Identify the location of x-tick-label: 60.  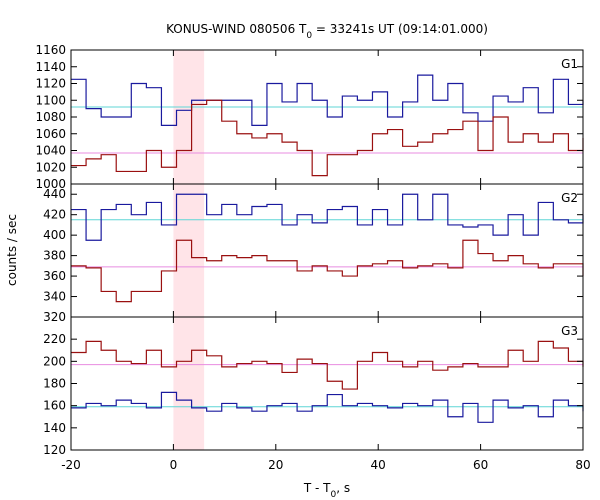
(480, 465).